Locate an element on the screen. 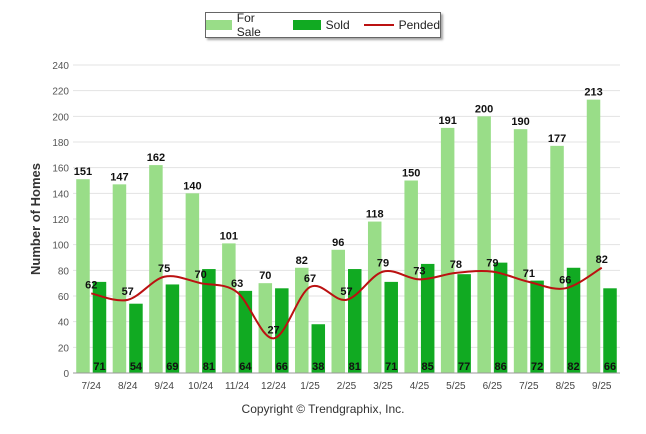  label-for-sale-8/24: 147 is located at coordinates (119, 177).